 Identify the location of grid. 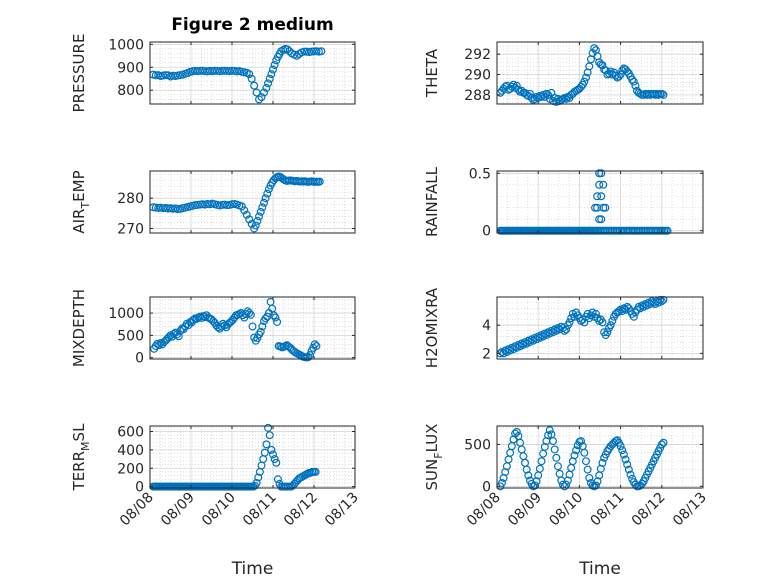
(252, 202).